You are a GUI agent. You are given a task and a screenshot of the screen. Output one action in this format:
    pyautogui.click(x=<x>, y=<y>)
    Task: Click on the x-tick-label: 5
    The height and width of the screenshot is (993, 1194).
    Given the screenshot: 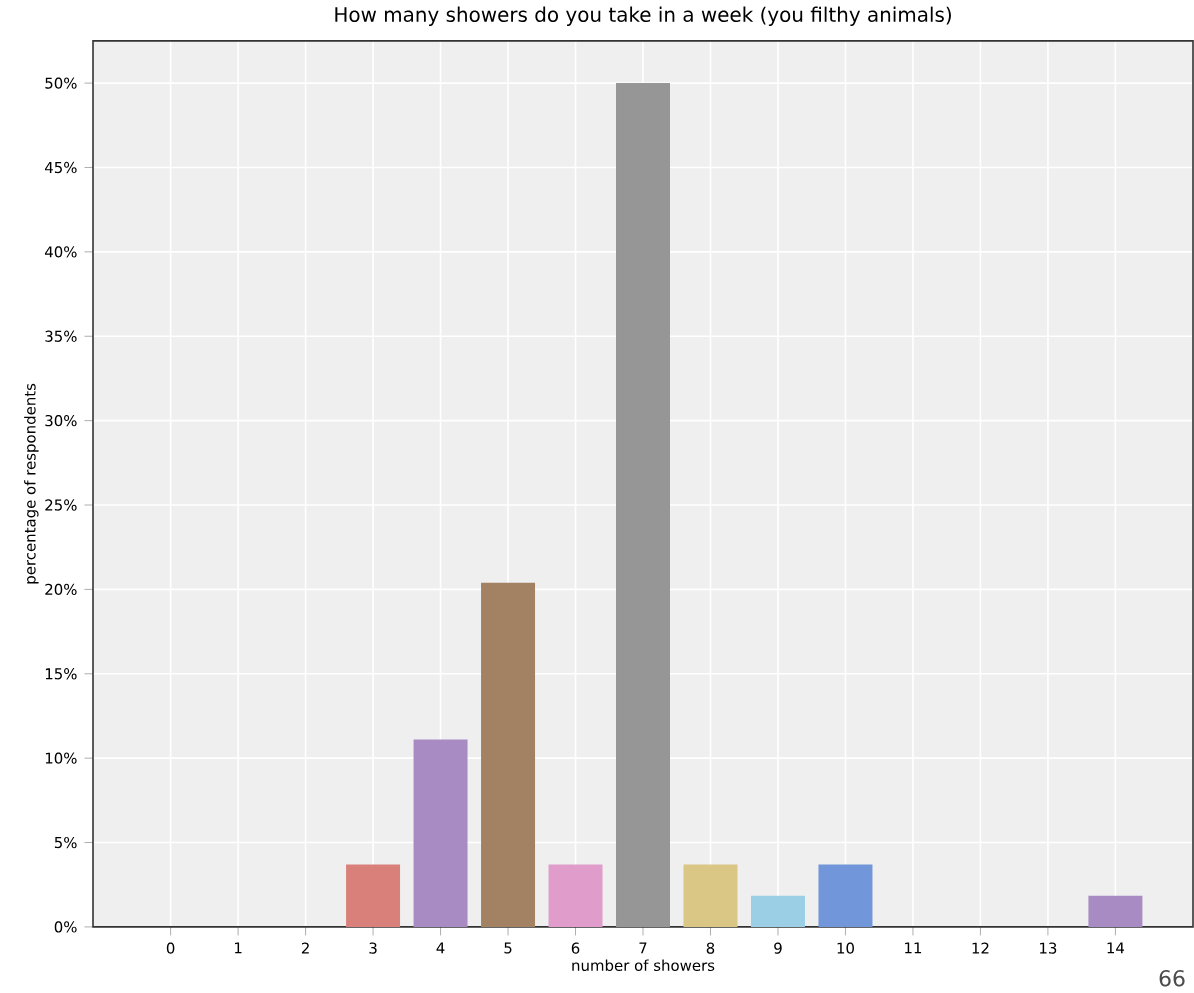 What is the action you would take?
    pyautogui.click(x=508, y=948)
    